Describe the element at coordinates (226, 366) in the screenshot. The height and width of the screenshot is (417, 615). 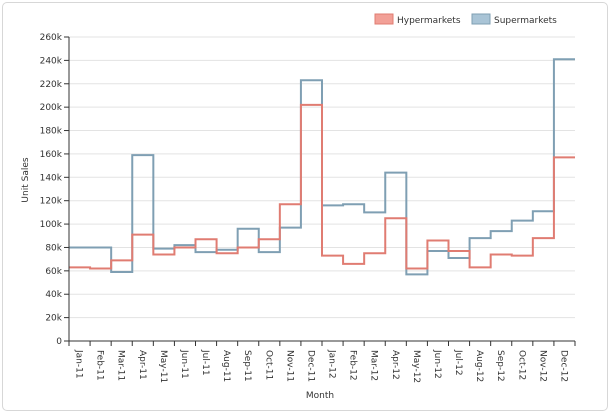
I see `x-tick-label: Aug-11` at that location.